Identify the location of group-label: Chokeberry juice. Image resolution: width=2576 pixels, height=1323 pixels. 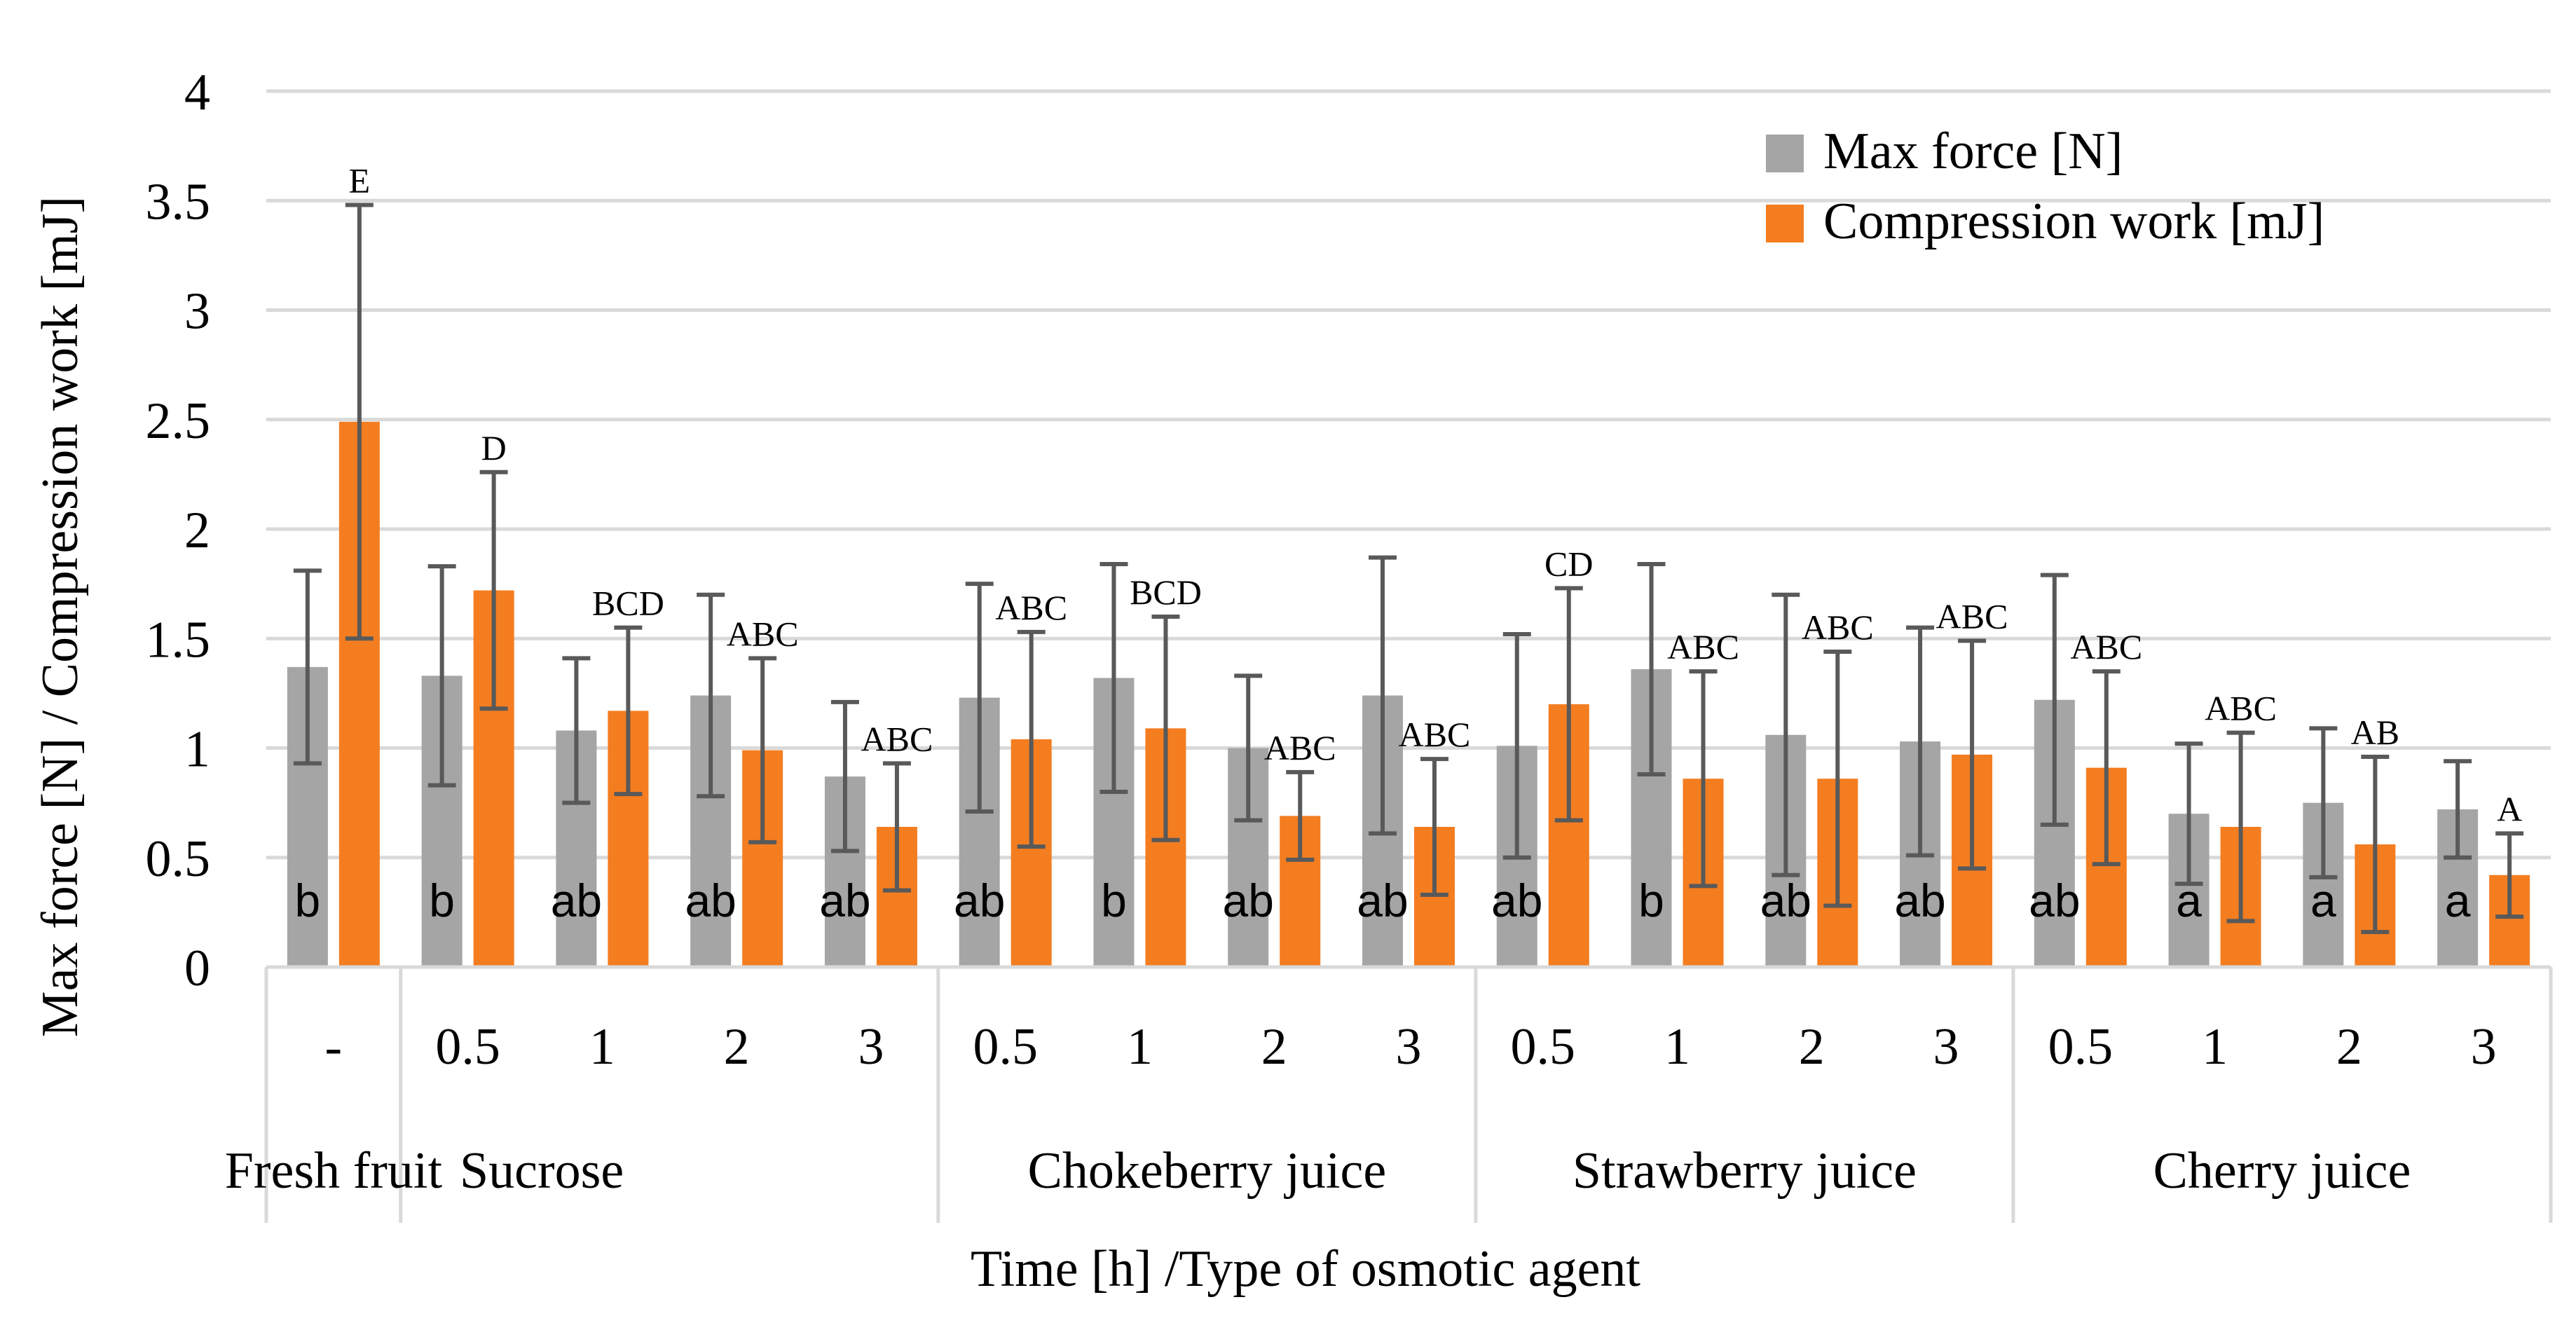
(1207, 1171).